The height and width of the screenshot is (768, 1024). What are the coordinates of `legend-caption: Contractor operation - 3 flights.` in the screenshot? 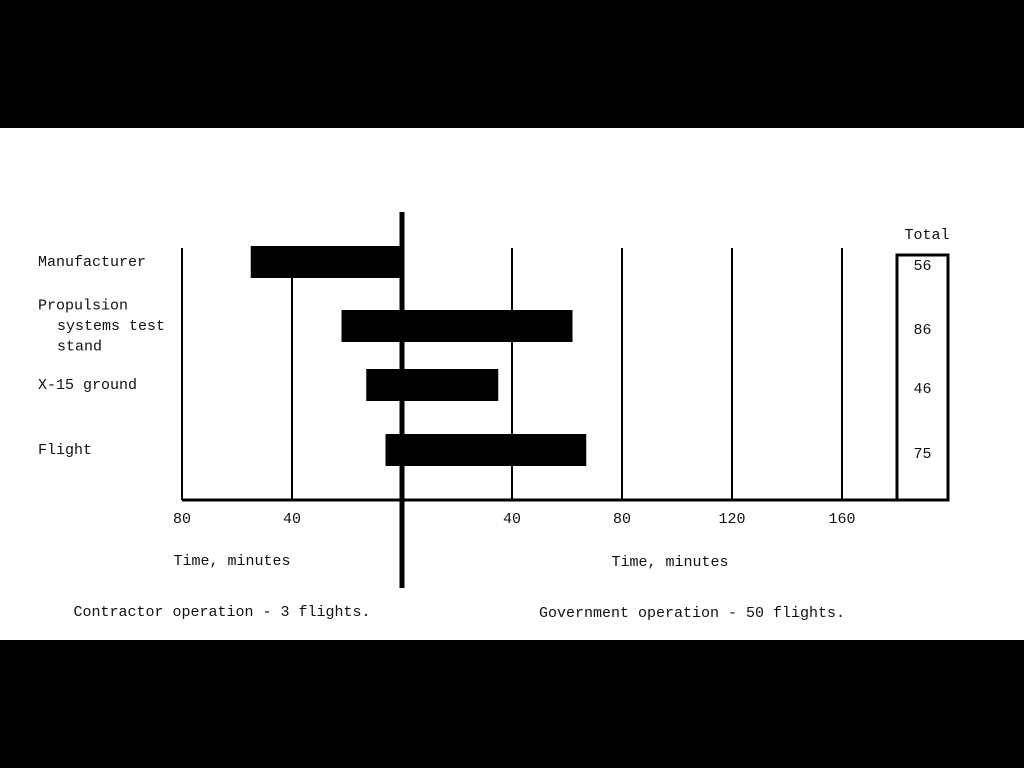 It's located at (221, 612).